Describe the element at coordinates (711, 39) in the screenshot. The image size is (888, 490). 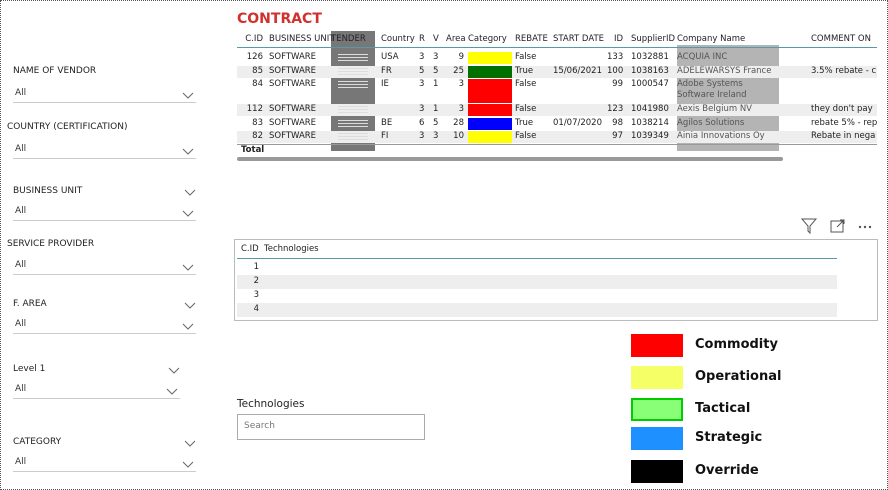
I see `column-header: Company Name` at that location.